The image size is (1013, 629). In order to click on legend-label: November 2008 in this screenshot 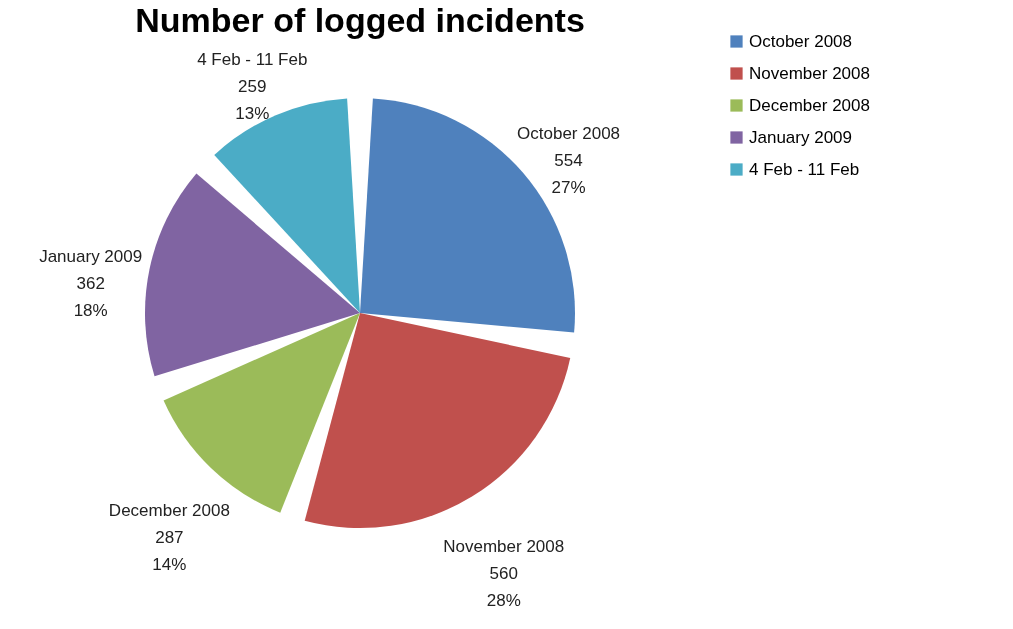, I will do `click(809, 73)`.